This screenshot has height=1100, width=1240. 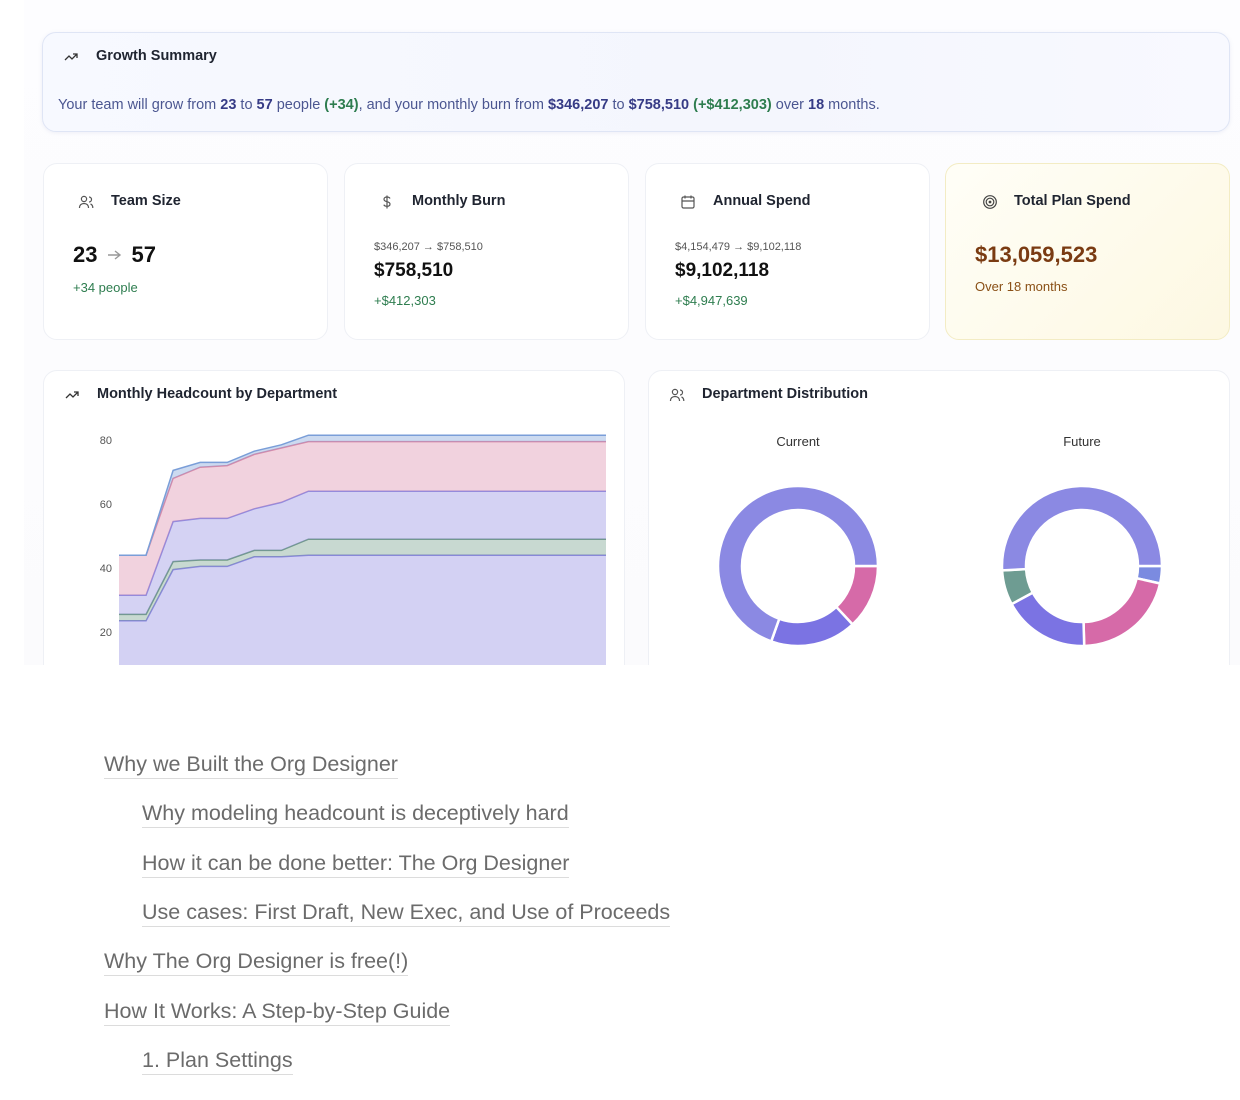 What do you see at coordinates (1072, 201) in the screenshot?
I see `card-title: Total Plan Spend` at bounding box center [1072, 201].